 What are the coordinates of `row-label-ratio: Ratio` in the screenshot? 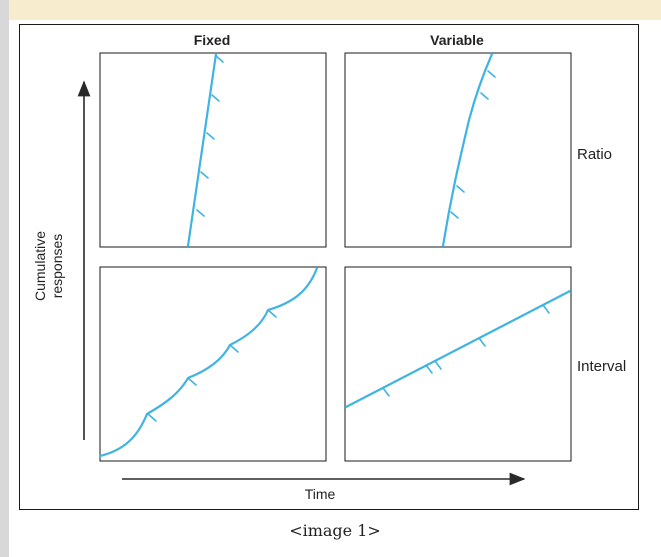 It's located at (594, 154).